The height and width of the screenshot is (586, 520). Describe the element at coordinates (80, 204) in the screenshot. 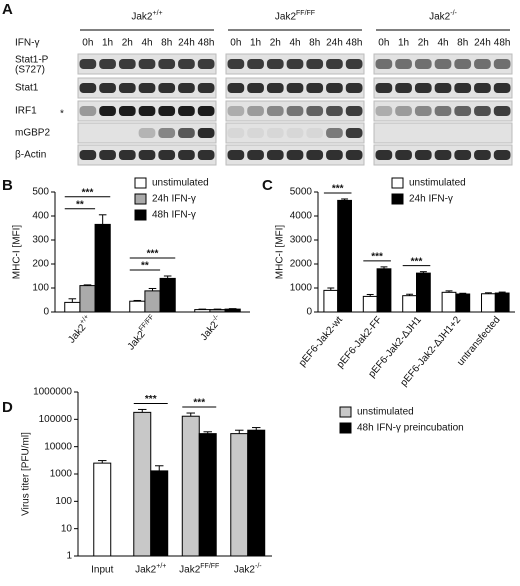

I see `significance-label: **` at that location.